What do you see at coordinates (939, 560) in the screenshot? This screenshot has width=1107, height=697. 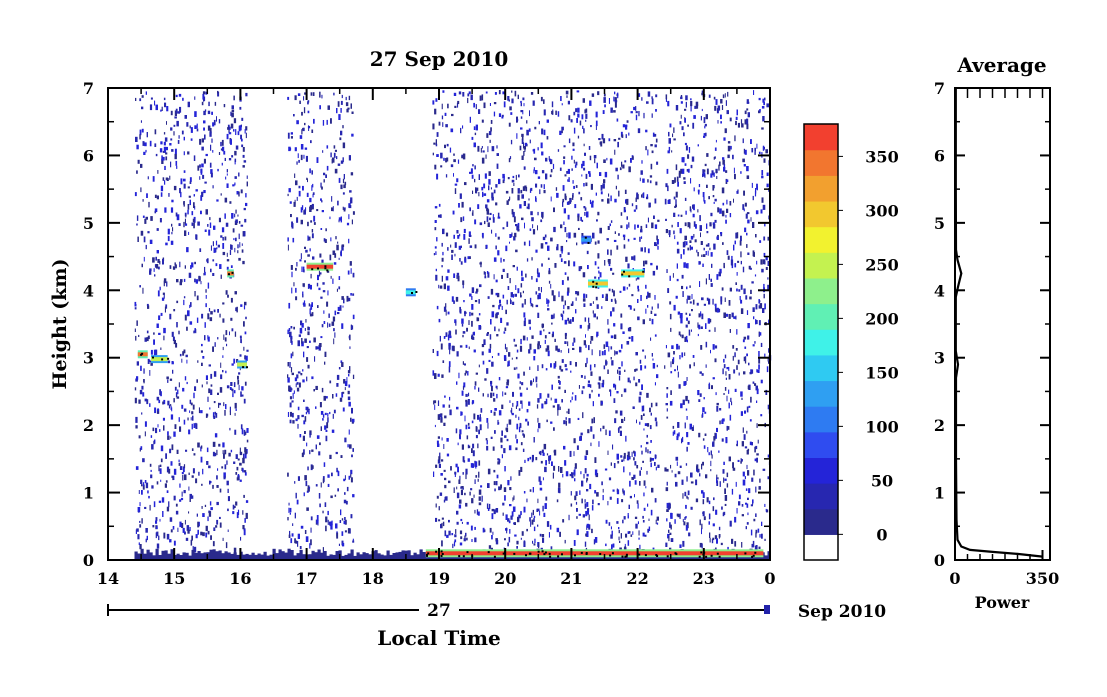 I see `average-y-tick-label: 0` at bounding box center [939, 560].